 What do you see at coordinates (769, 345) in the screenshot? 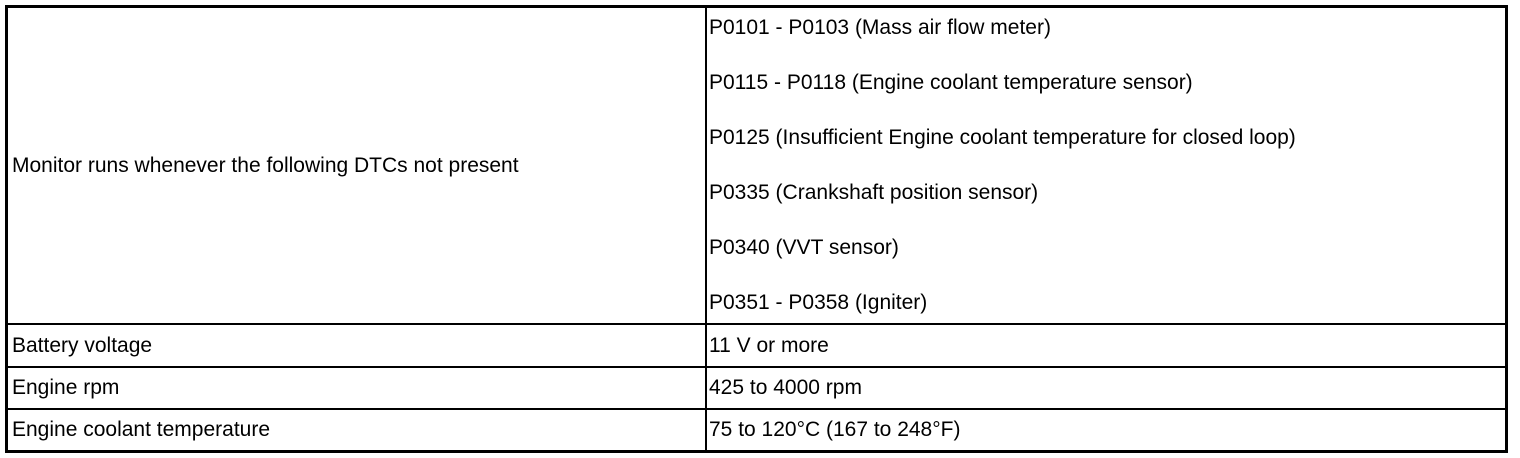
I see `value-cell: 11 V or more` at bounding box center [769, 345].